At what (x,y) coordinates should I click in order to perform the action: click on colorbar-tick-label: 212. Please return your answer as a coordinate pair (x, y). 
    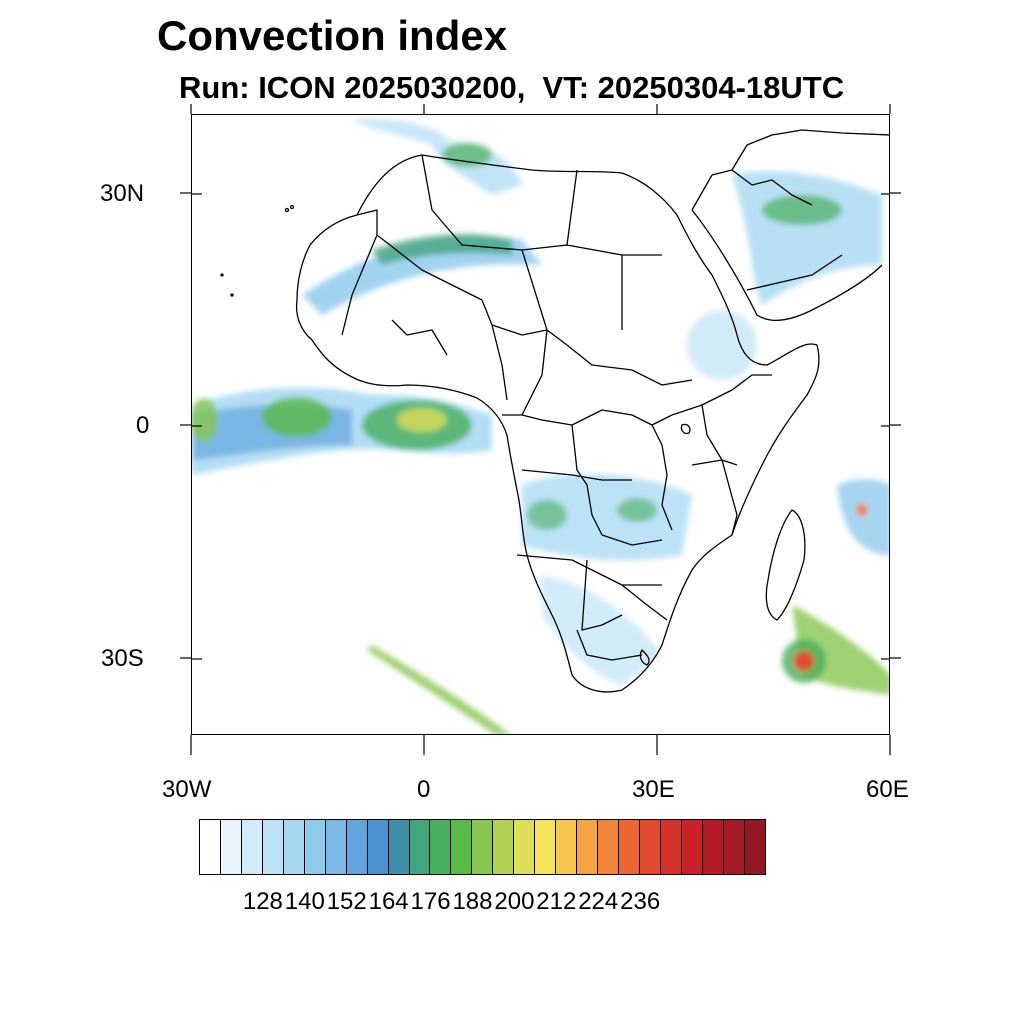
    Looking at the image, I should click on (556, 901).